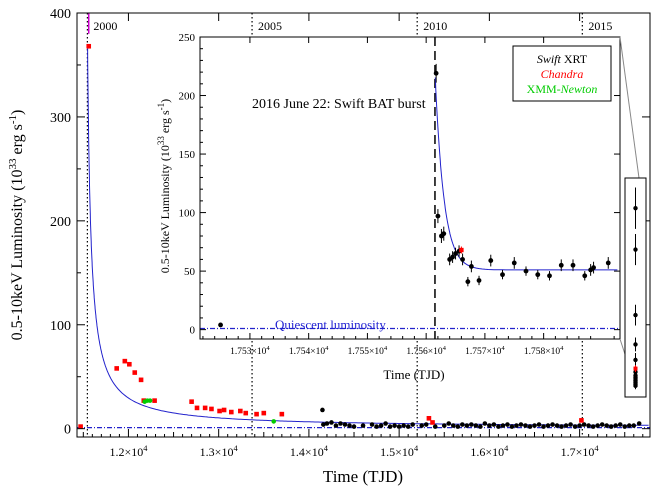  What do you see at coordinates (60, 326) in the screenshot?
I see `main-y-tick-label: 100` at bounding box center [60, 326].